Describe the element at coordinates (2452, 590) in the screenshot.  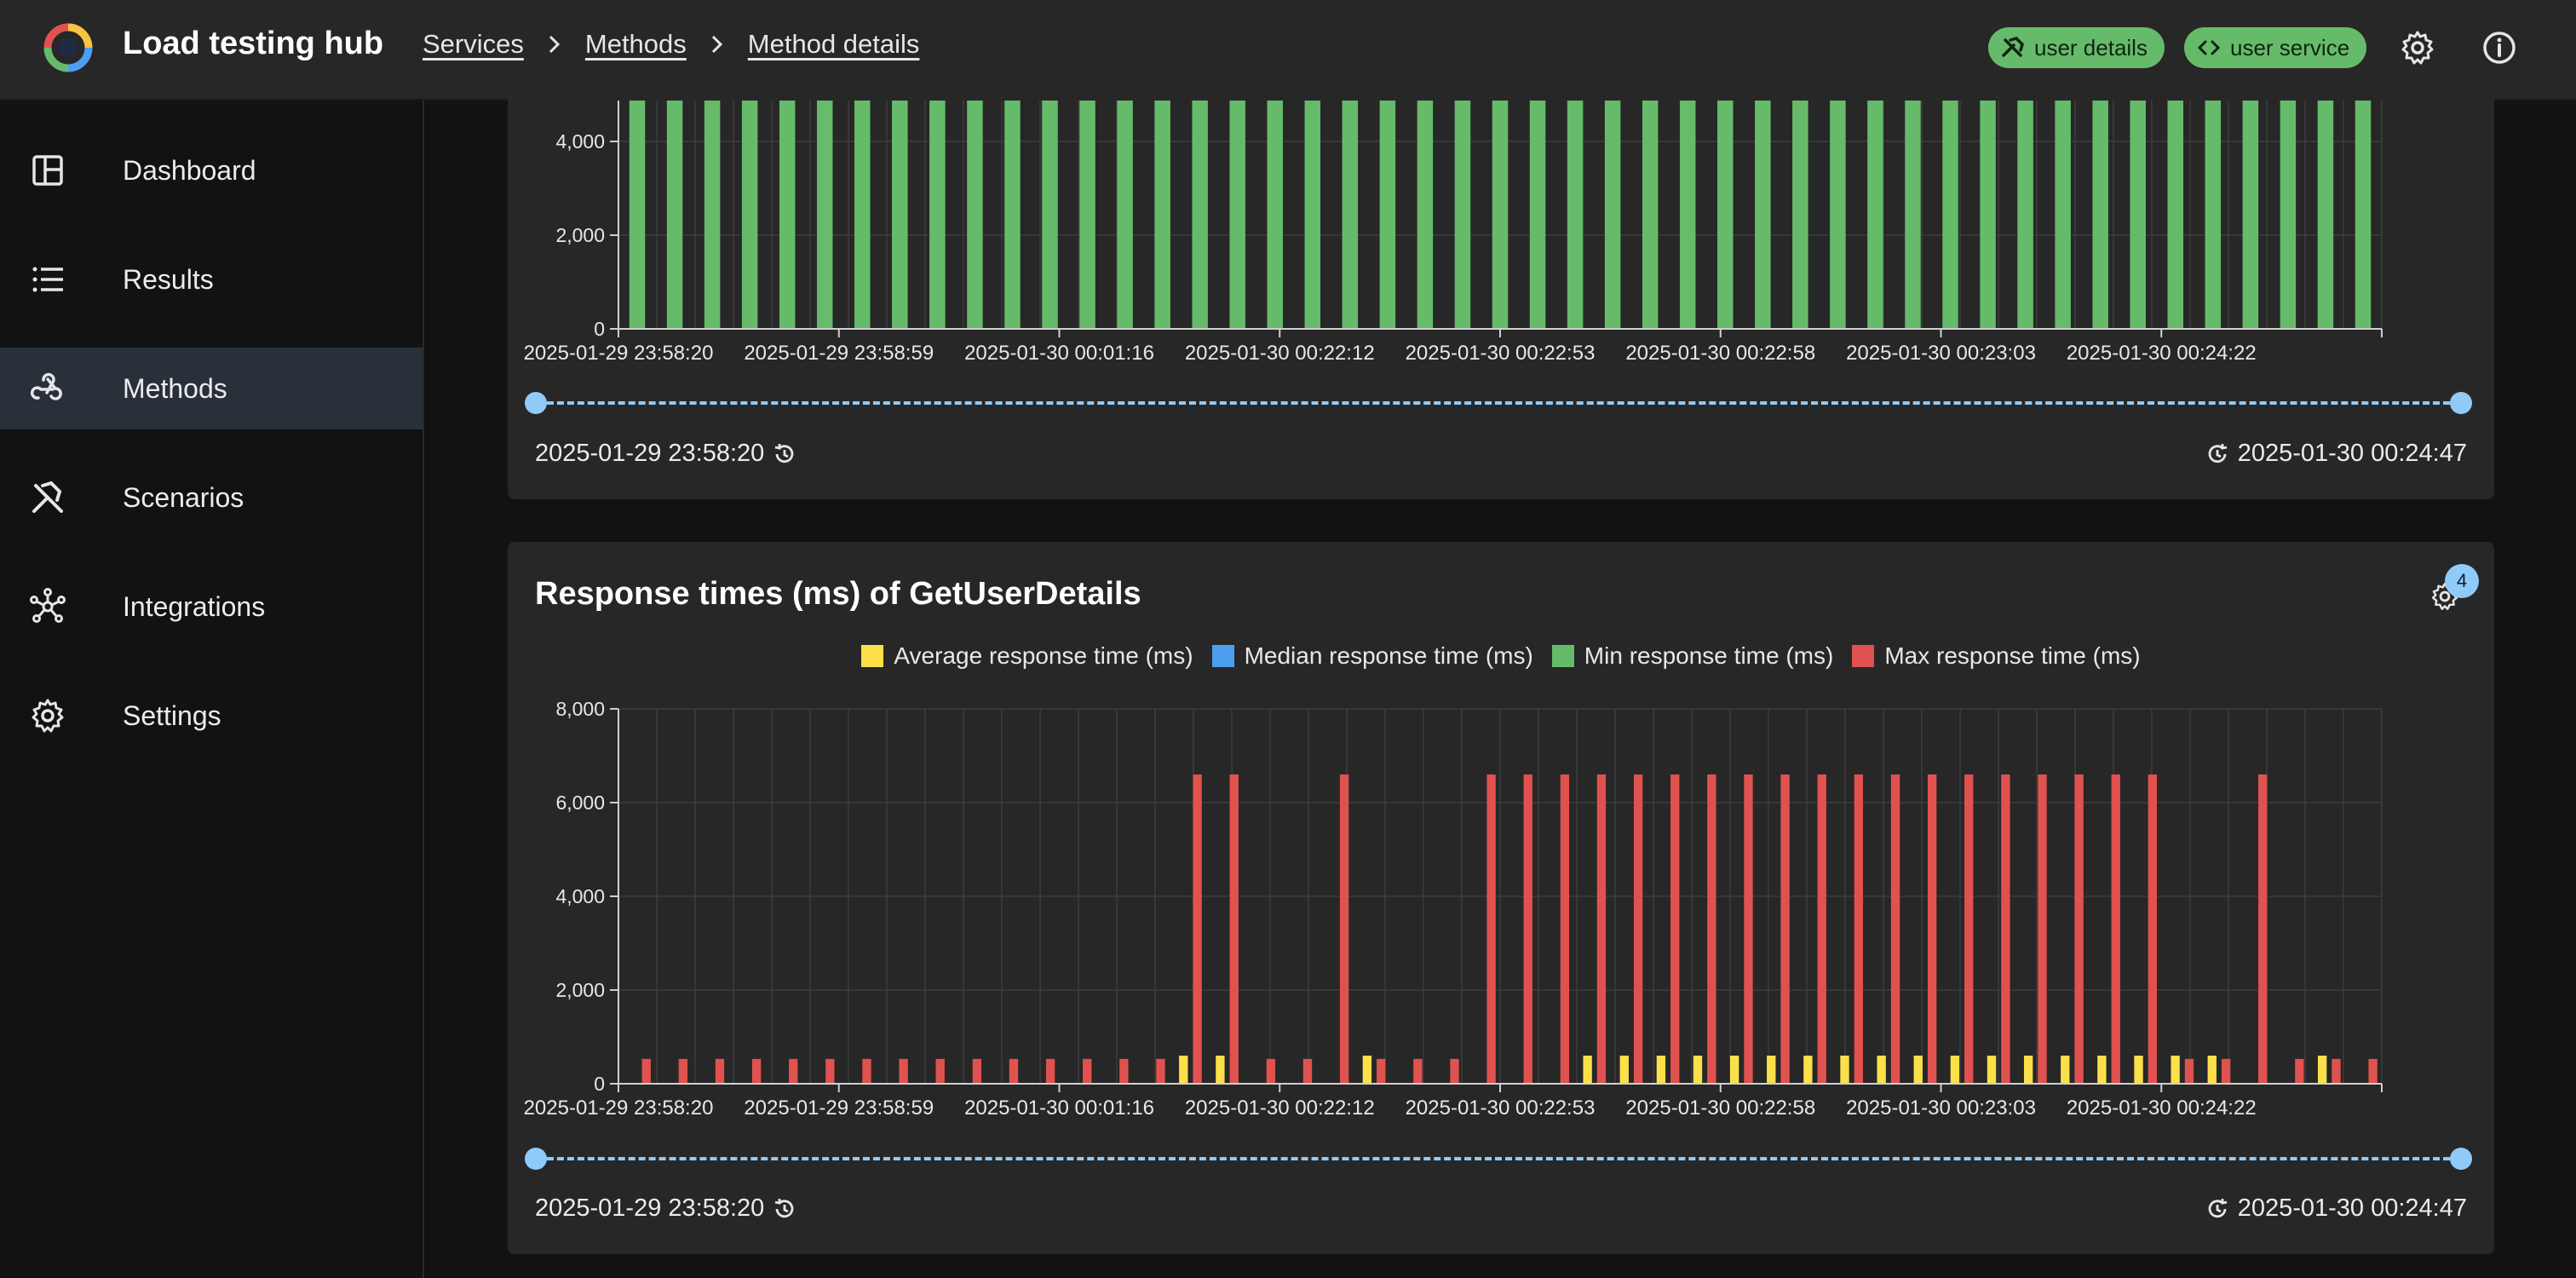
I see `chart-settings-button: 4` at that location.